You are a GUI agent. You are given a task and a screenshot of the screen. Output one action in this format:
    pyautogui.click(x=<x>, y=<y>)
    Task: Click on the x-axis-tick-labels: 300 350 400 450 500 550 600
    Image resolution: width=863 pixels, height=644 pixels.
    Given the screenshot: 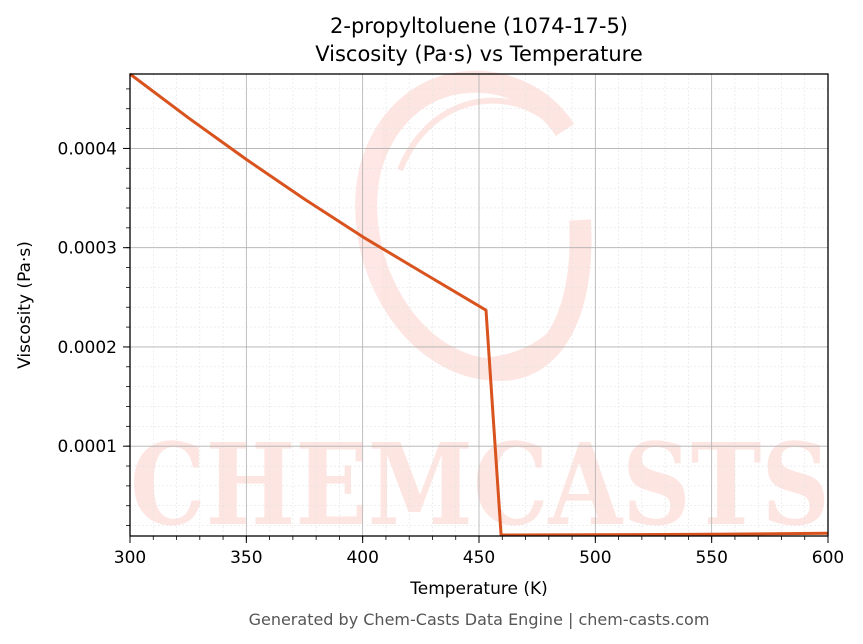 What is the action you would take?
    pyautogui.click(x=479, y=558)
    